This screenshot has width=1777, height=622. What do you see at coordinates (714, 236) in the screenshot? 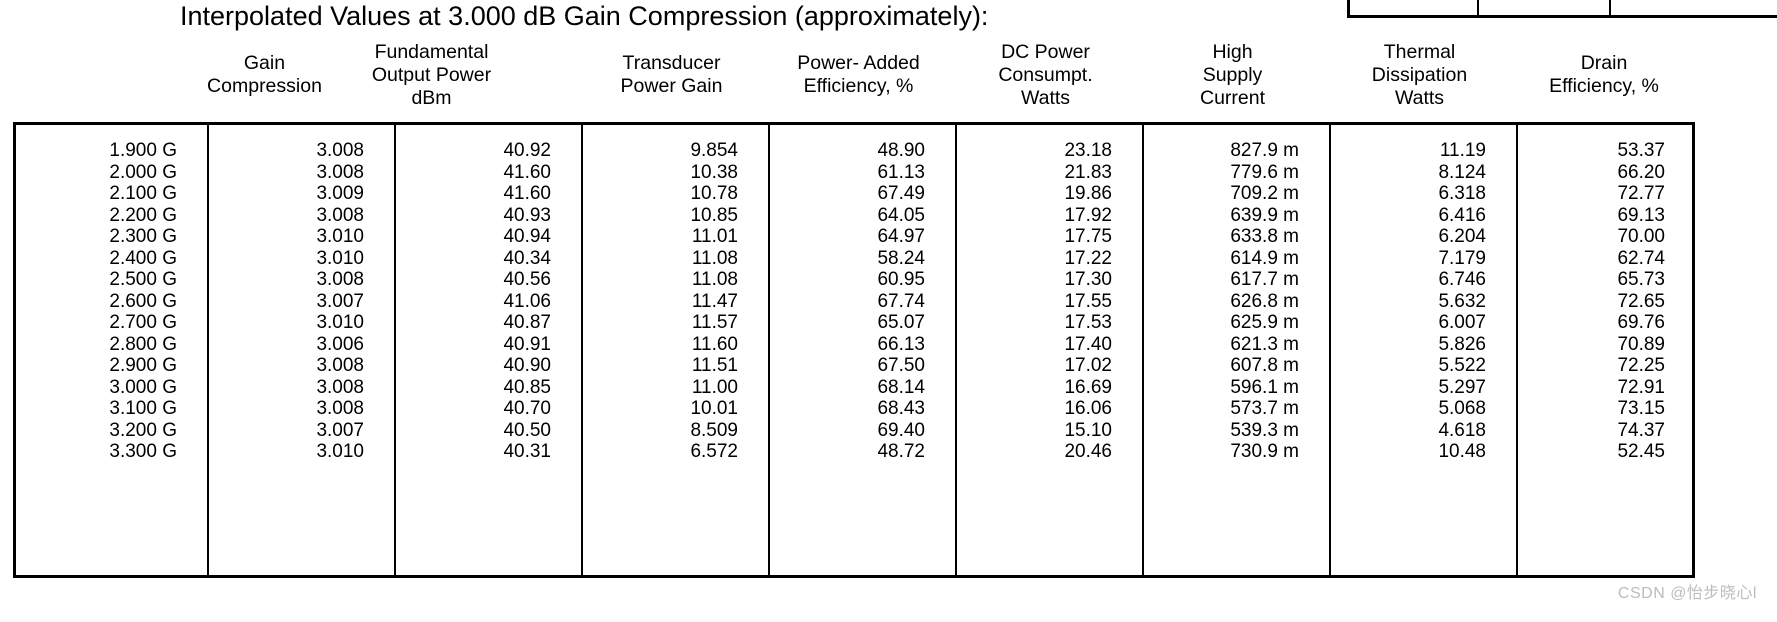
I see `table-cell: 11.01` at bounding box center [714, 236].